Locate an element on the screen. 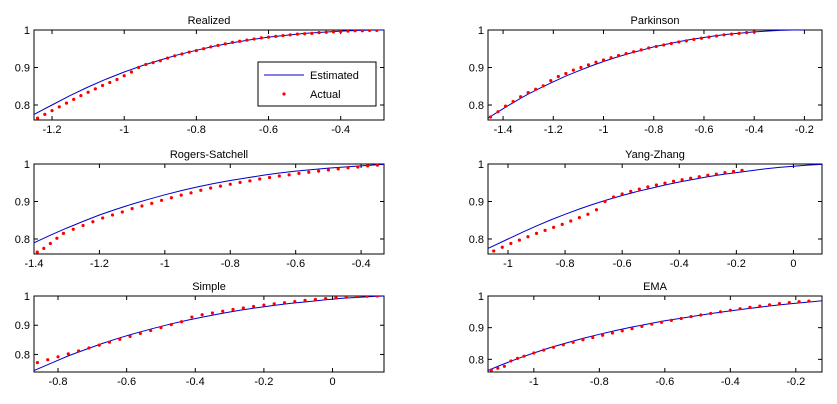 The height and width of the screenshot is (404, 837). plot-area is located at coordinates (655, 75).